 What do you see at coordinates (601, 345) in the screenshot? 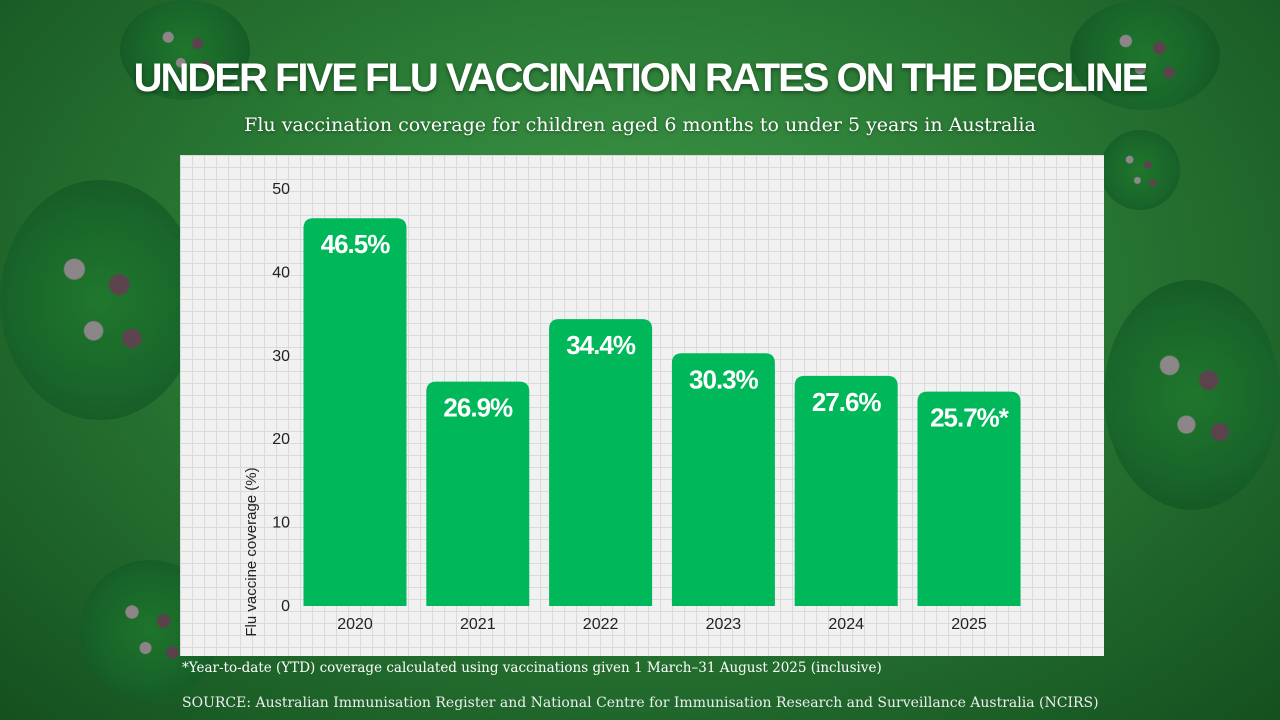
I see `data-label: 34.4%` at bounding box center [601, 345].